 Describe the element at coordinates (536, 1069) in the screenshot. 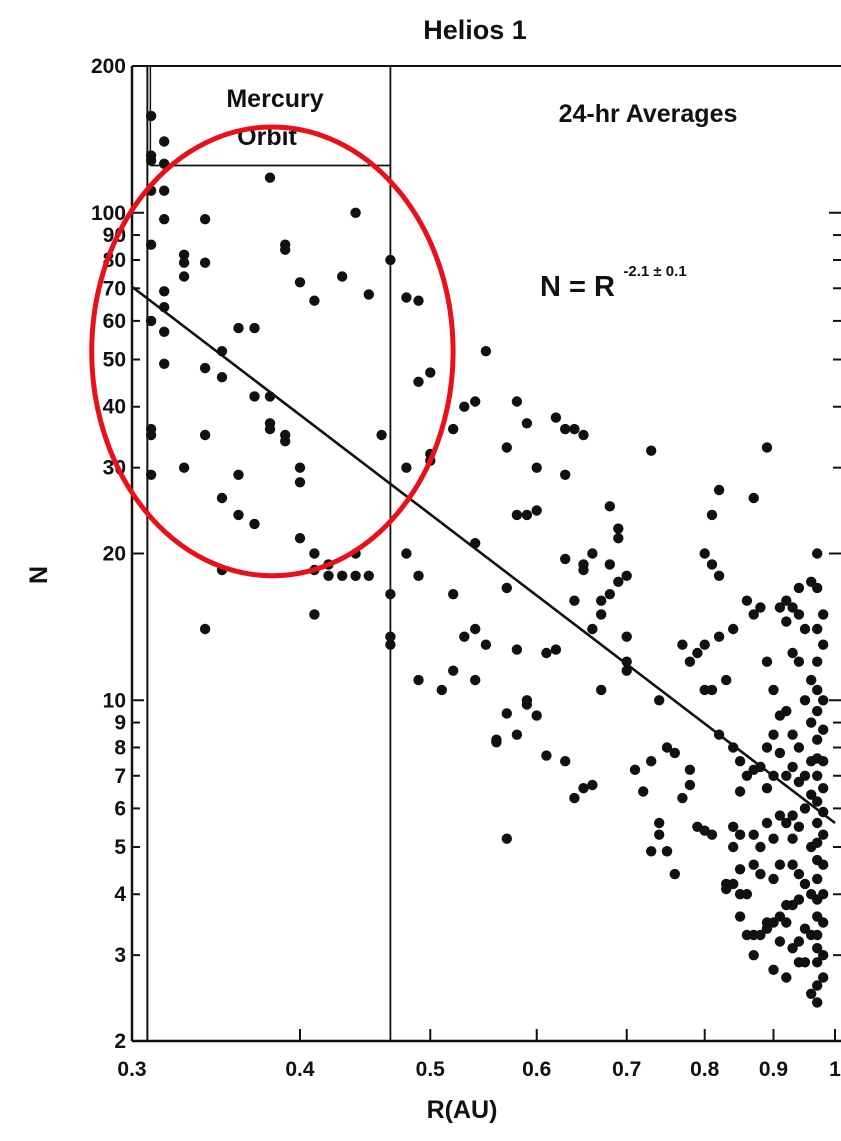

I see `x-tick-label: 0.6` at that location.